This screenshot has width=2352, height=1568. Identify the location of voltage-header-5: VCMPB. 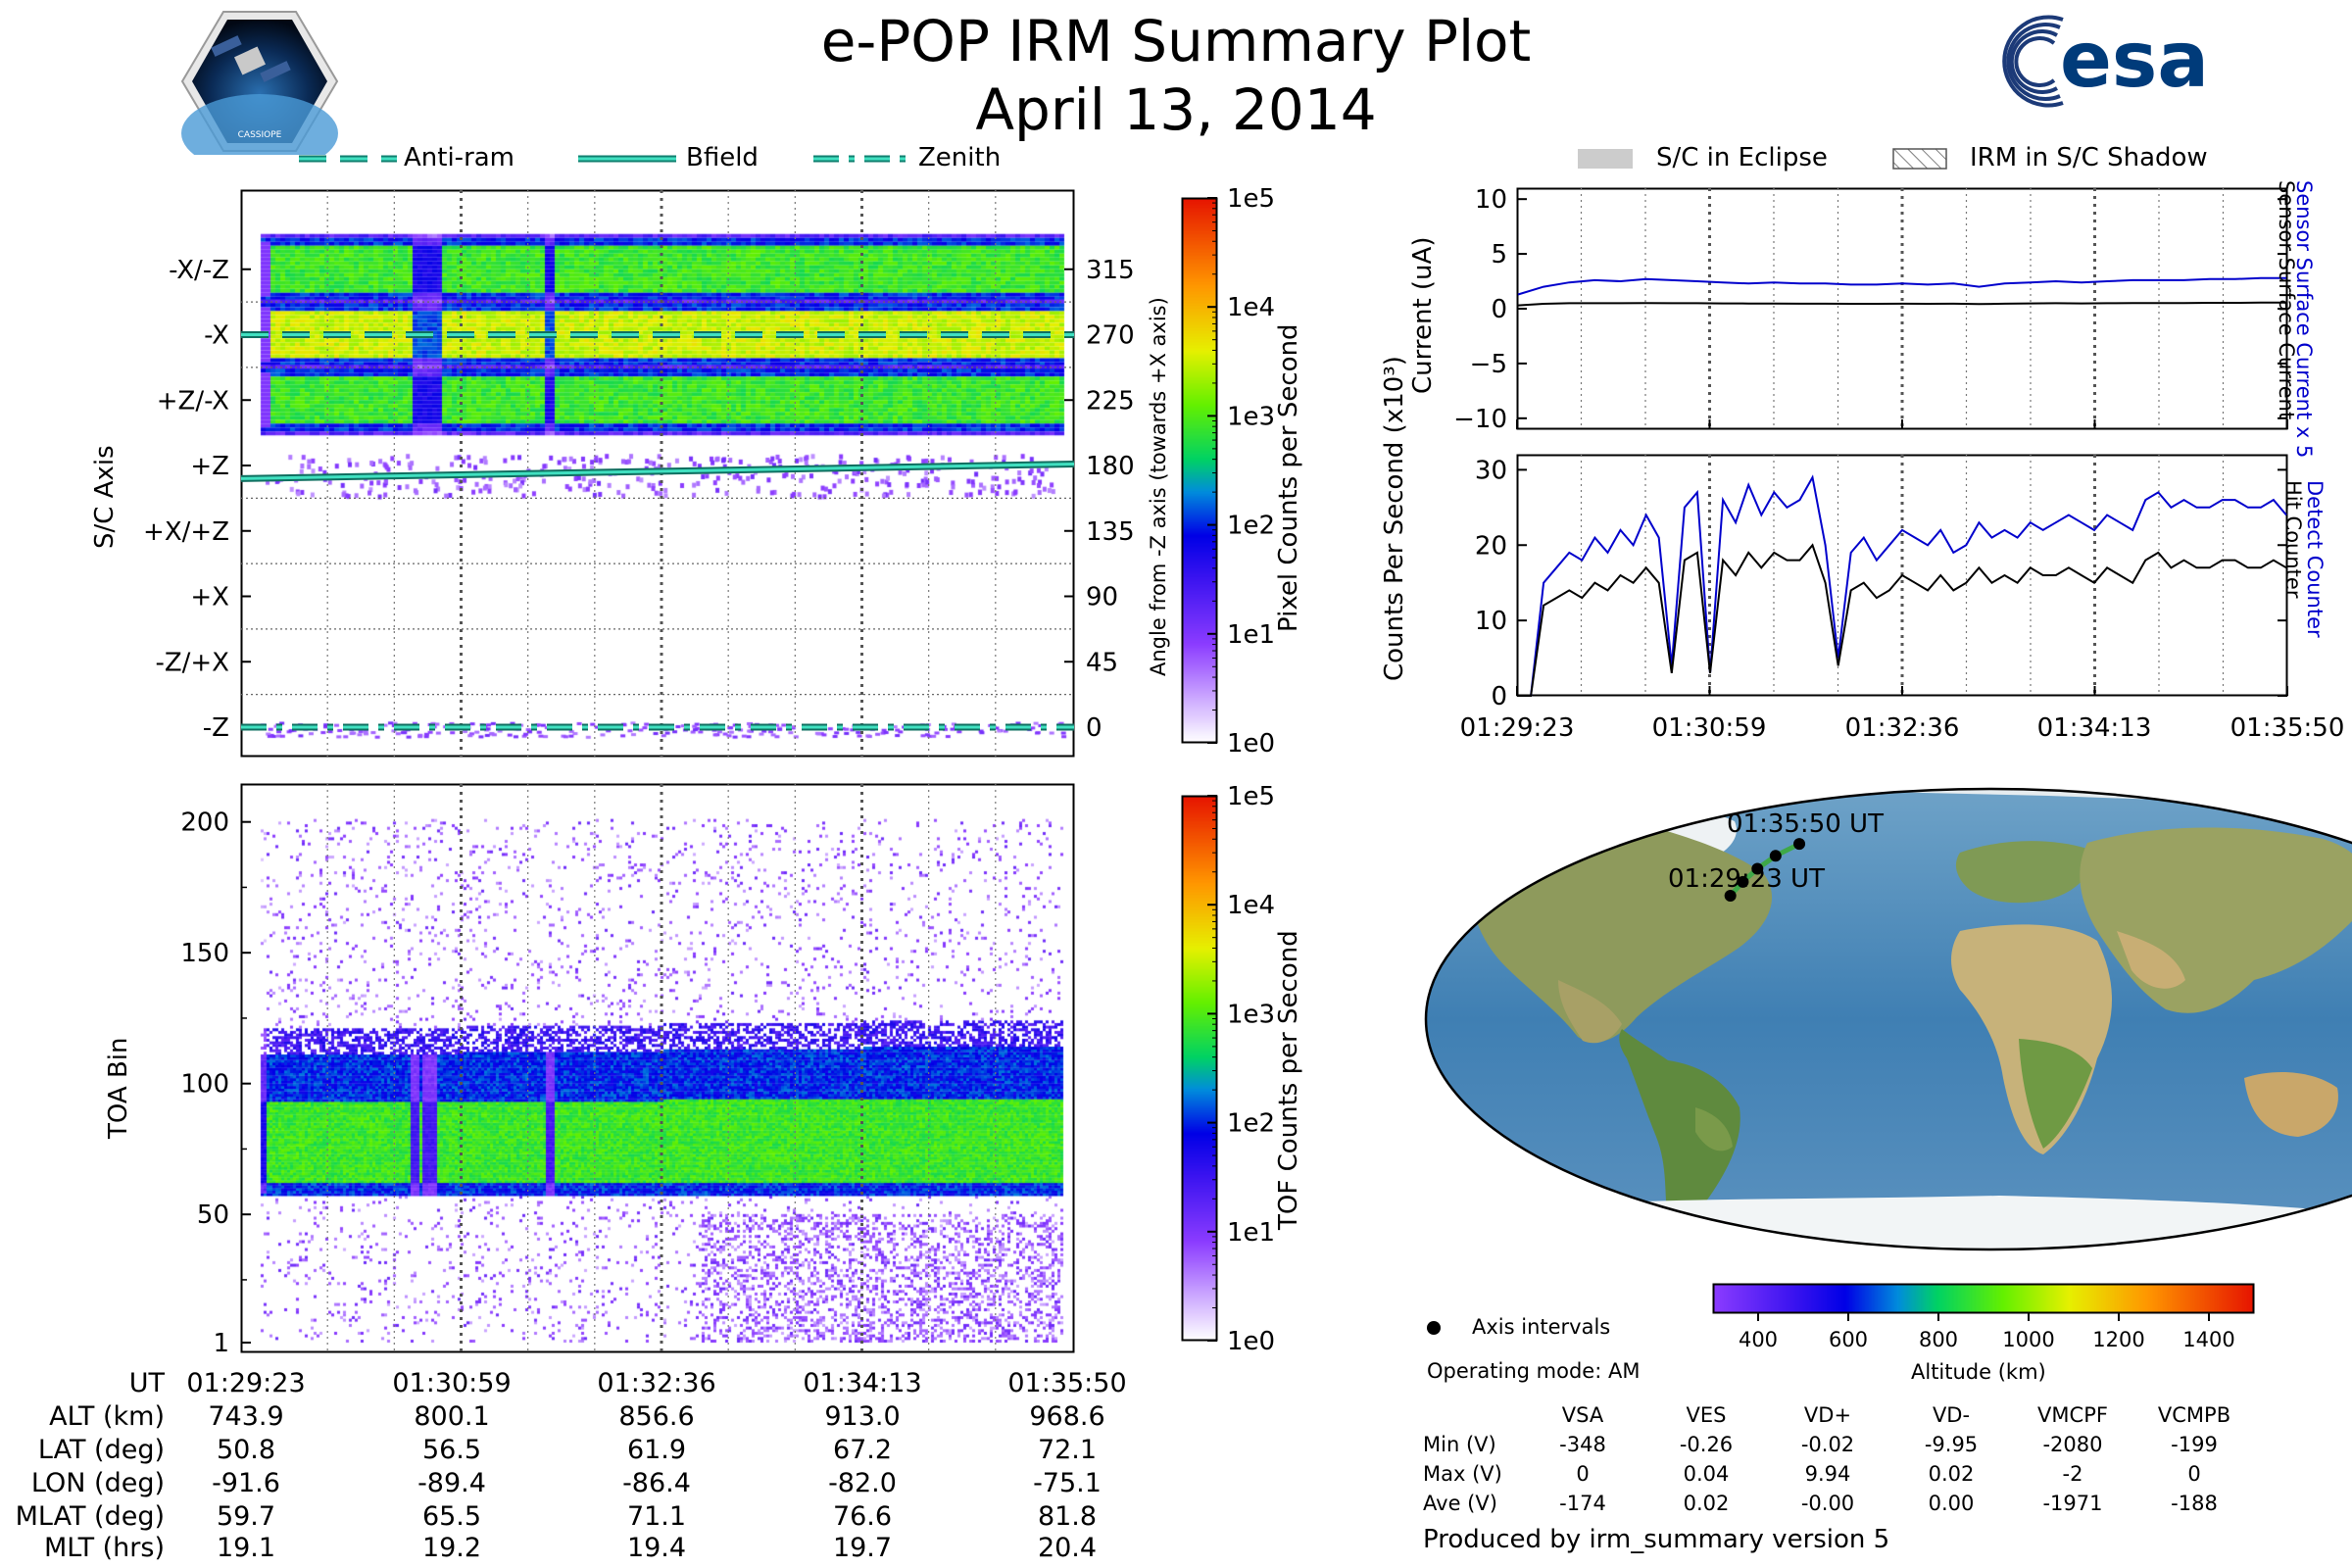
(2194, 1415).